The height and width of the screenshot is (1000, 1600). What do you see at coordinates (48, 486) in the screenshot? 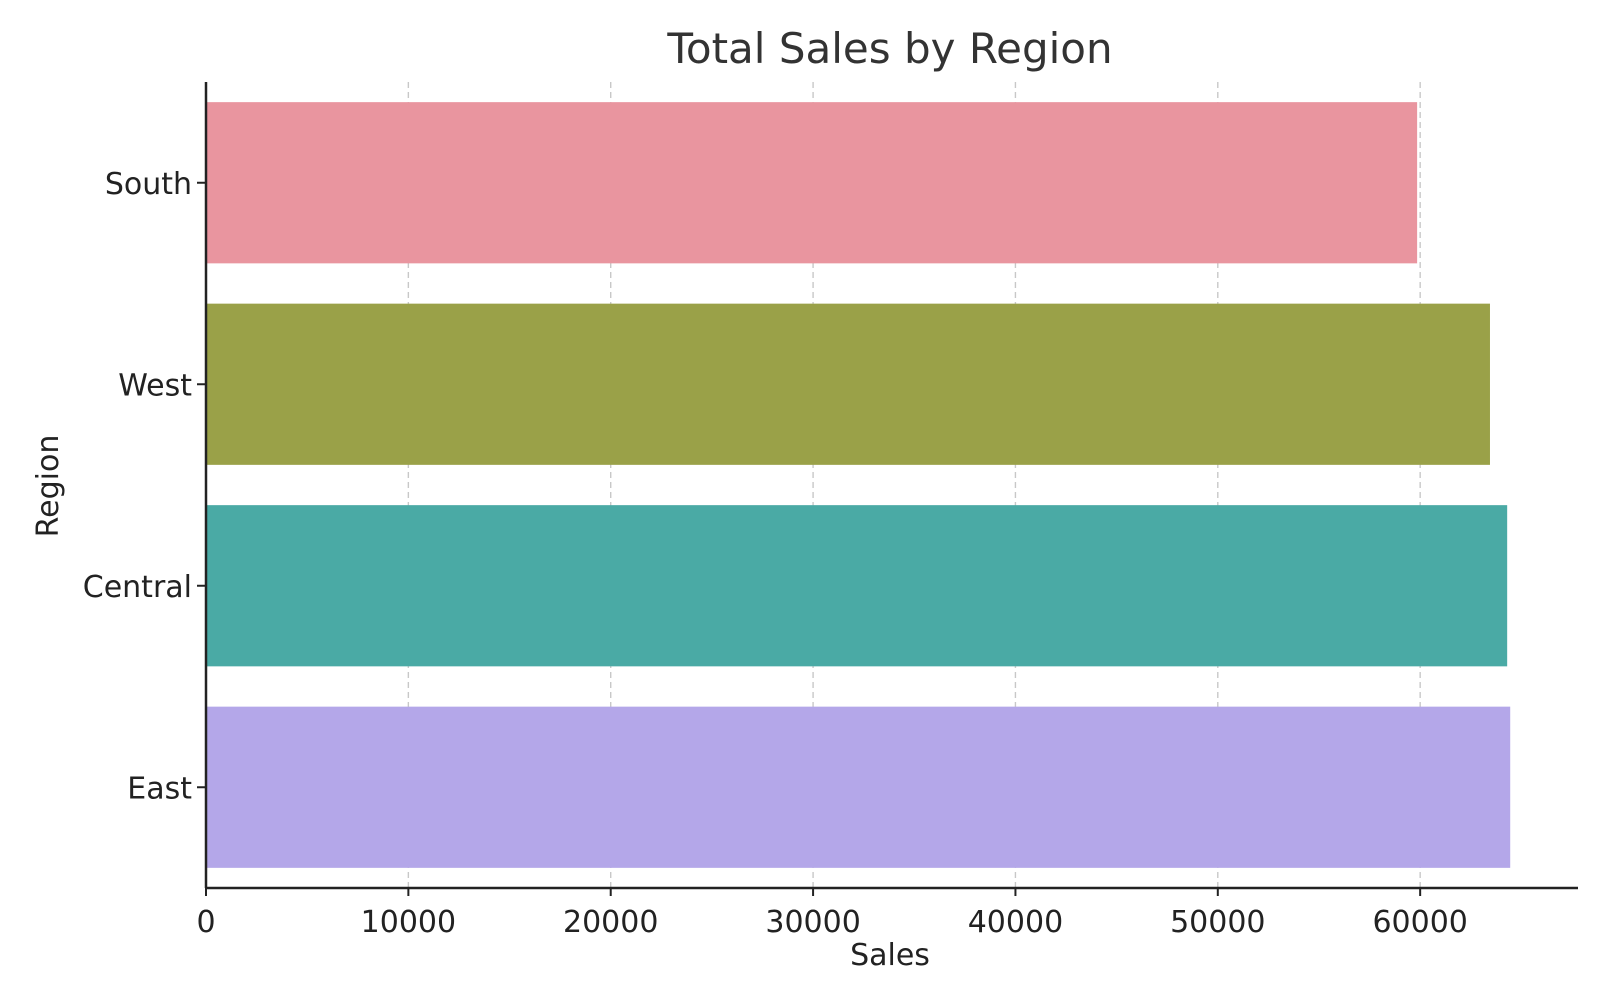
I see `y-axis-label: Region` at bounding box center [48, 486].